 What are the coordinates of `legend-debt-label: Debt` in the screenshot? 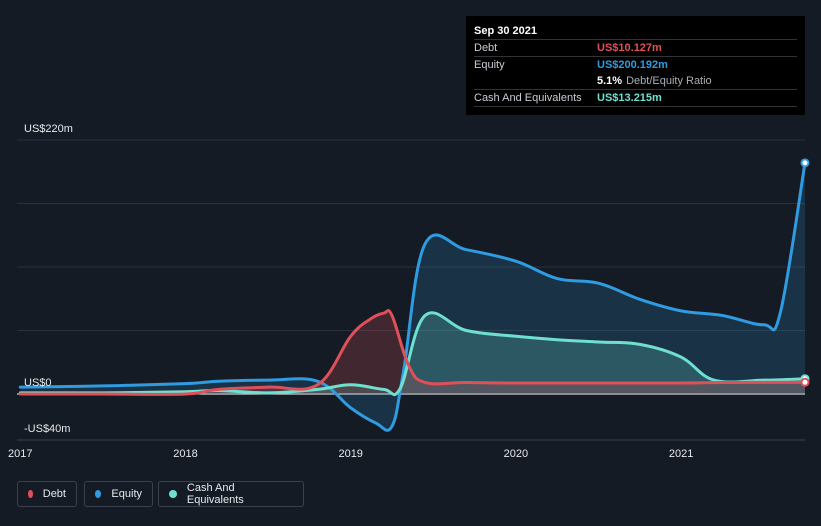 It's located at (54, 494).